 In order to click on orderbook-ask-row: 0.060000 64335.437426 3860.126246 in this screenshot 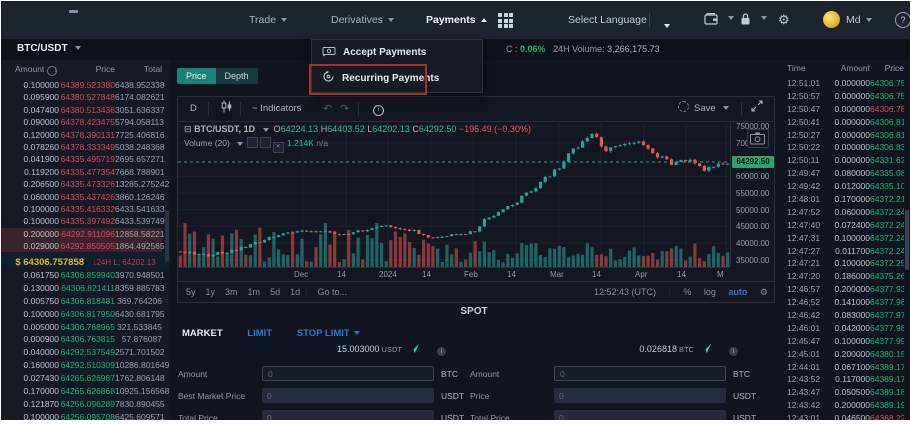, I will do `click(94, 196)`.